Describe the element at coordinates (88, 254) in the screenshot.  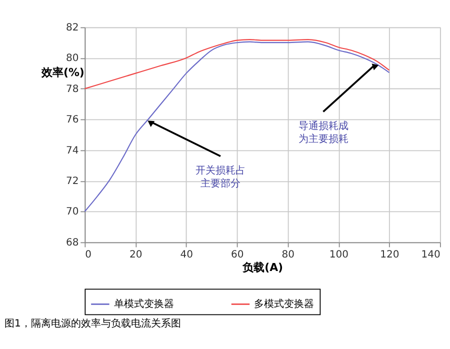
I see `x-tick-label: 0` at that location.